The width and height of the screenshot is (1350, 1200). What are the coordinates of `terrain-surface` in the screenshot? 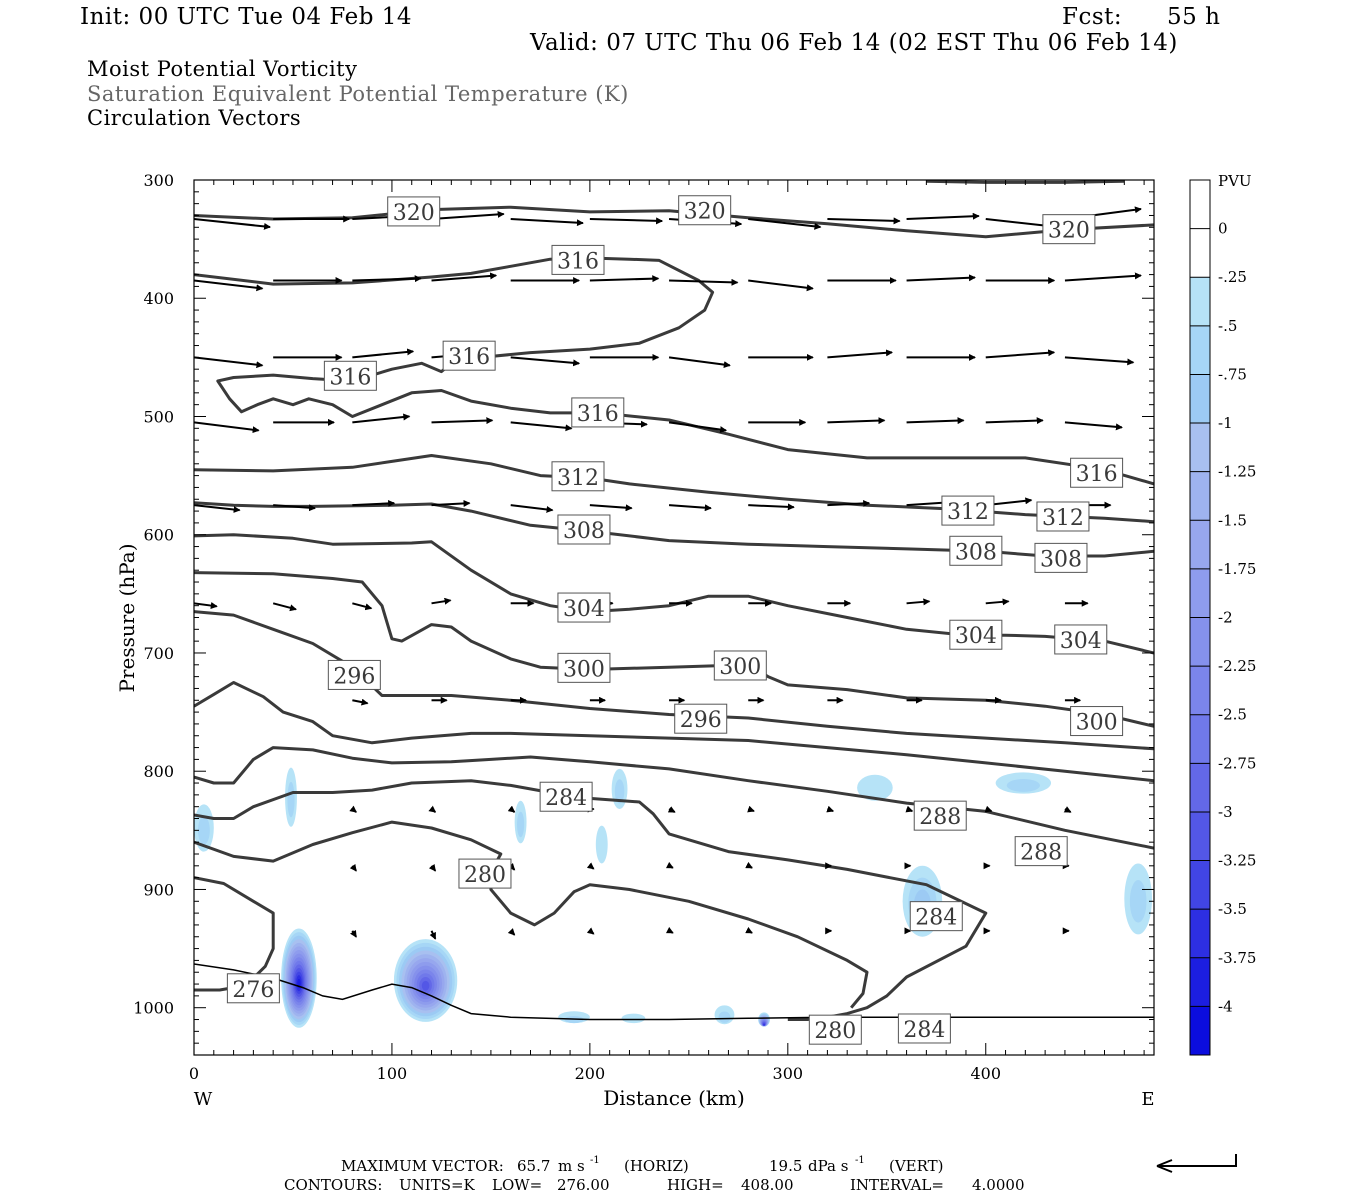 It's located at (674, 992).